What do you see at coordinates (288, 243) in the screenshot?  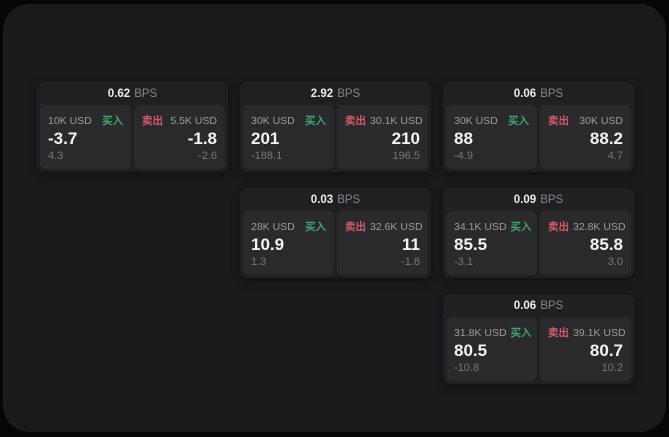 I see `buy-quote-panel: 28K USD 买入 10.9 1.3` at bounding box center [288, 243].